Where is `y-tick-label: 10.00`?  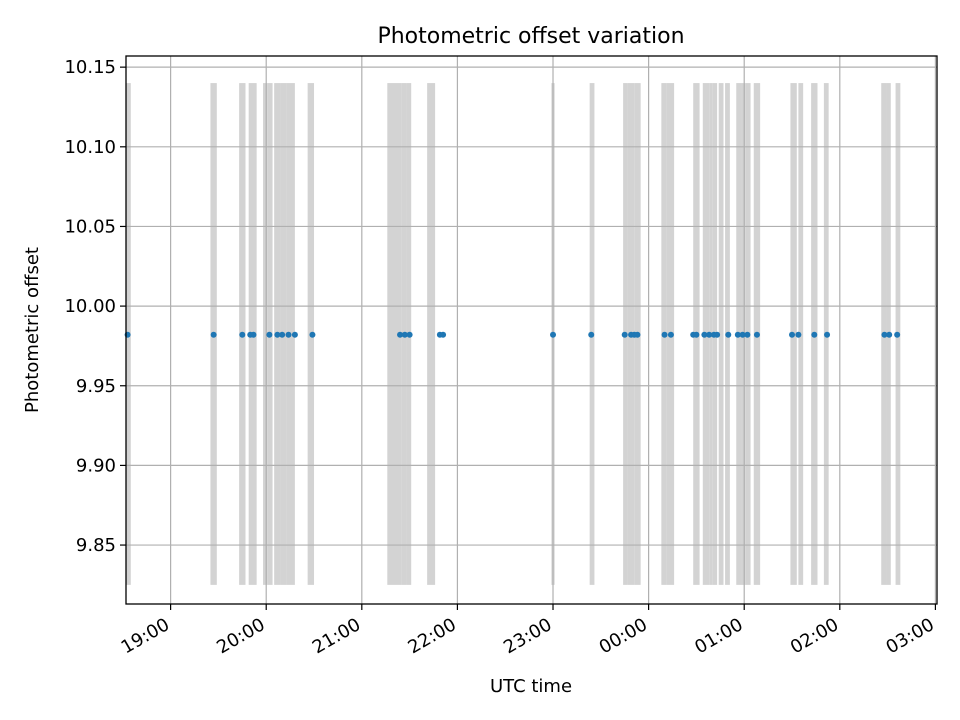 y-tick-label: 10.00 is located at coordinates (90, 306).